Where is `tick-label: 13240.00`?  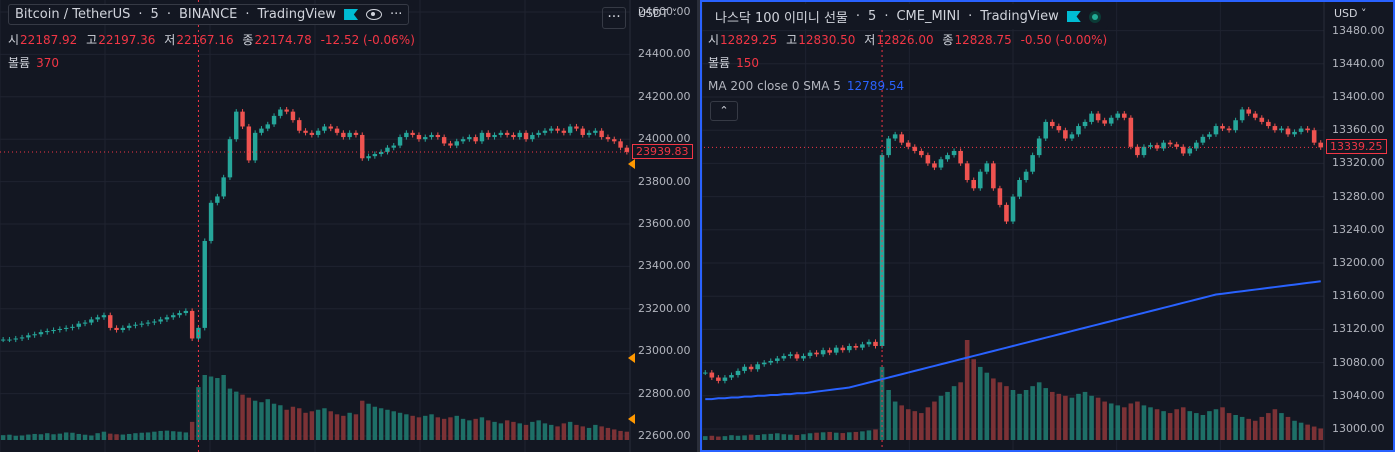 tick-label: 13240.00 is located at coordinates (1358, 229).